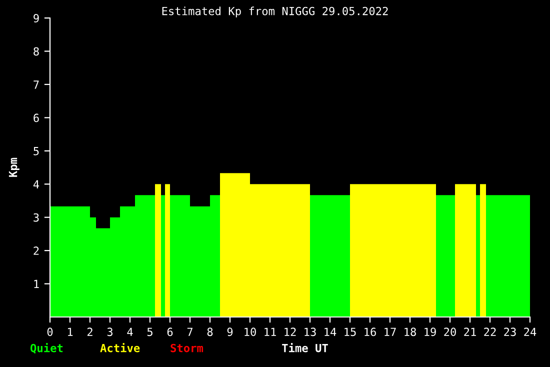 This screenshot has width=550, height=367. What do you see at coordinates (89, 332) in the screenshot?
I see `x-tick-label: 2` at bounding box center [89, 332].